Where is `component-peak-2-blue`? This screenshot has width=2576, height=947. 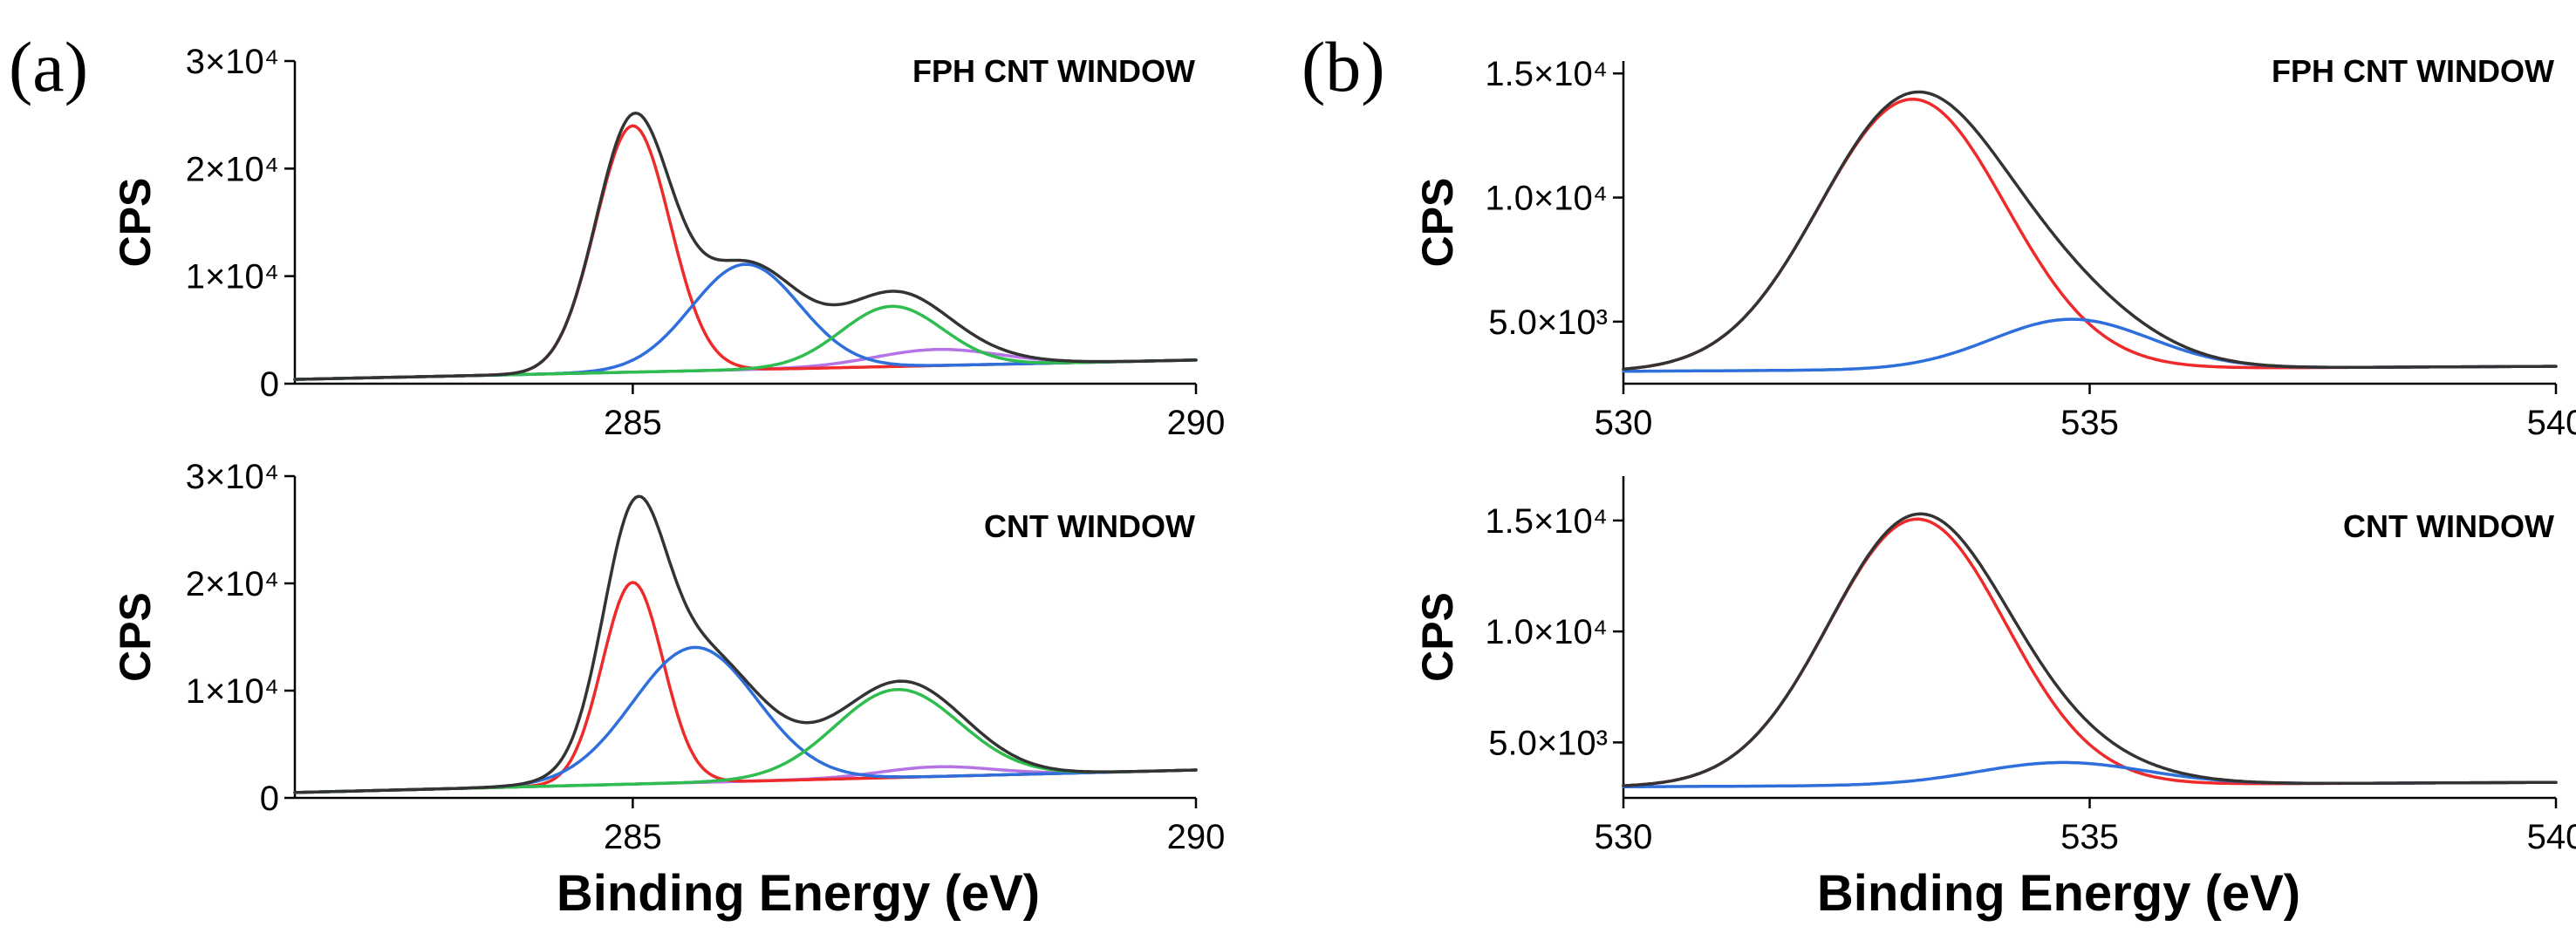
component-peak-2-blue is located at coordinates (2090, 345).